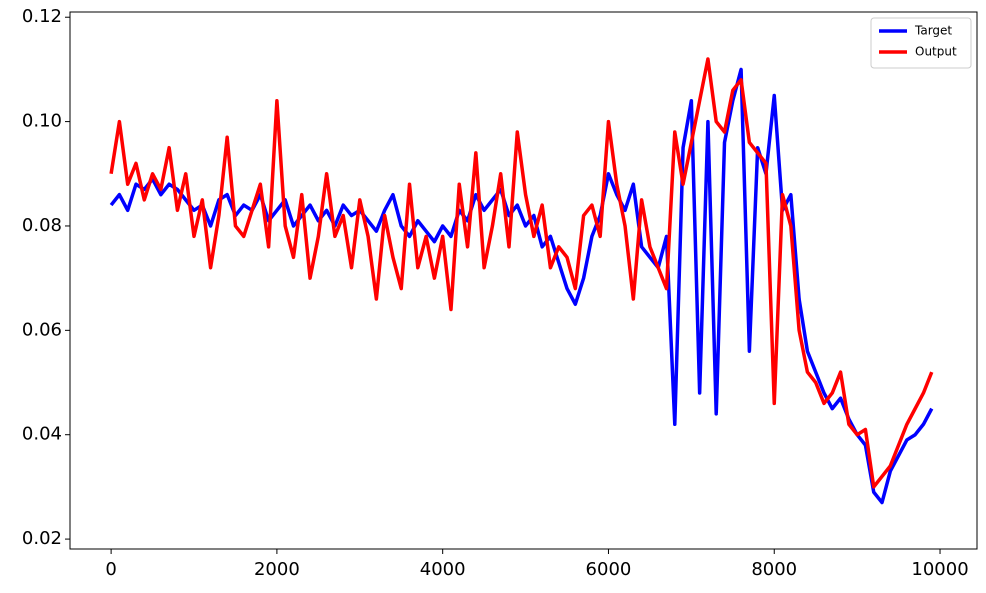  Describe the element at coordinates (42, 16) in the screenshot. I see `y-tick-label: 0.12` at that location.